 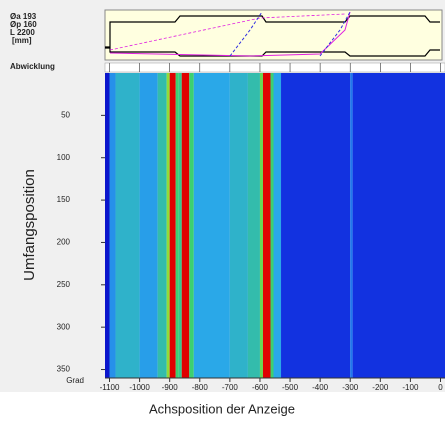 I want to click on y-axis-label: Umfangsposition, so click(x=29, y=225).